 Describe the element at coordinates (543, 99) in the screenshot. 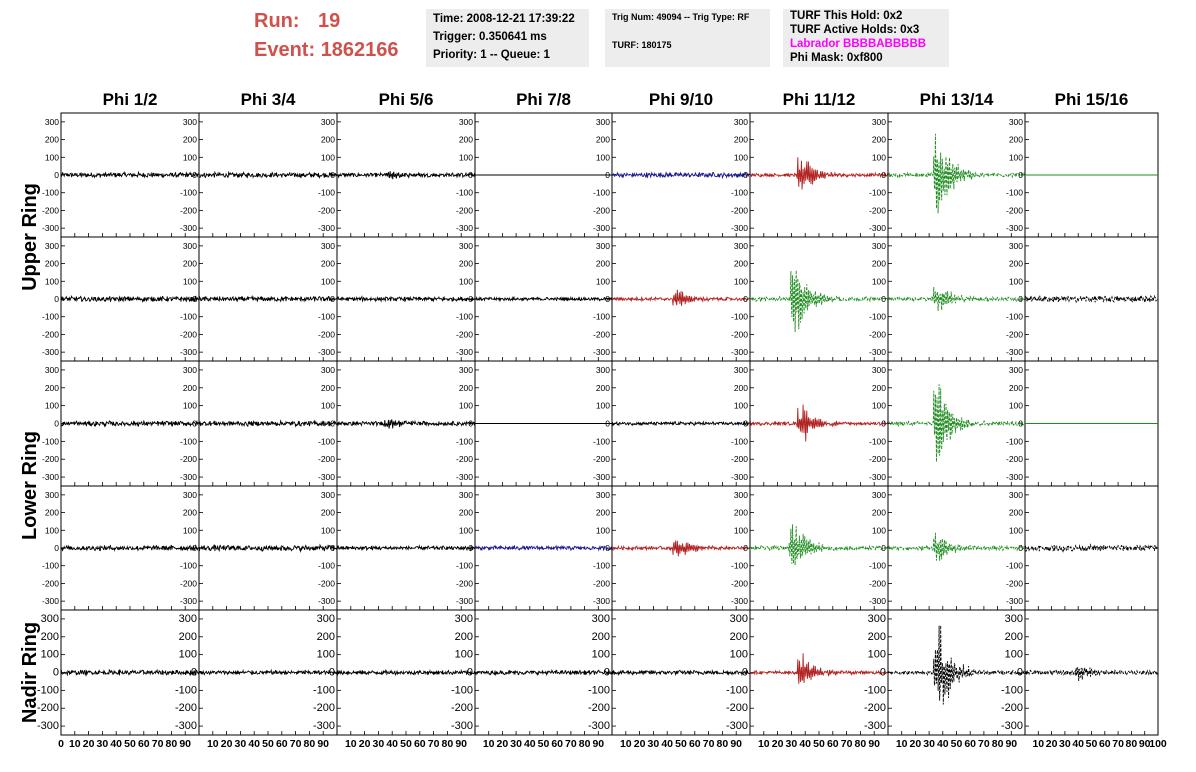

I see `column-header-4: Phi 7/8` at that location.